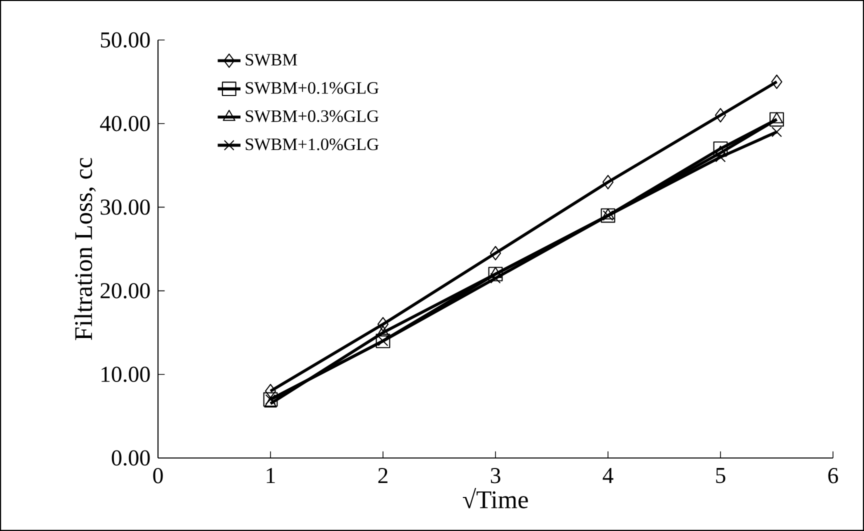 Image resolution: width=864 pixels, height=531 pixels. What do you see at coordinates (85, 249) in the screenshot?
I see `y-axis-title: Filtration Loss, cc` at bounding box center [85, 249].